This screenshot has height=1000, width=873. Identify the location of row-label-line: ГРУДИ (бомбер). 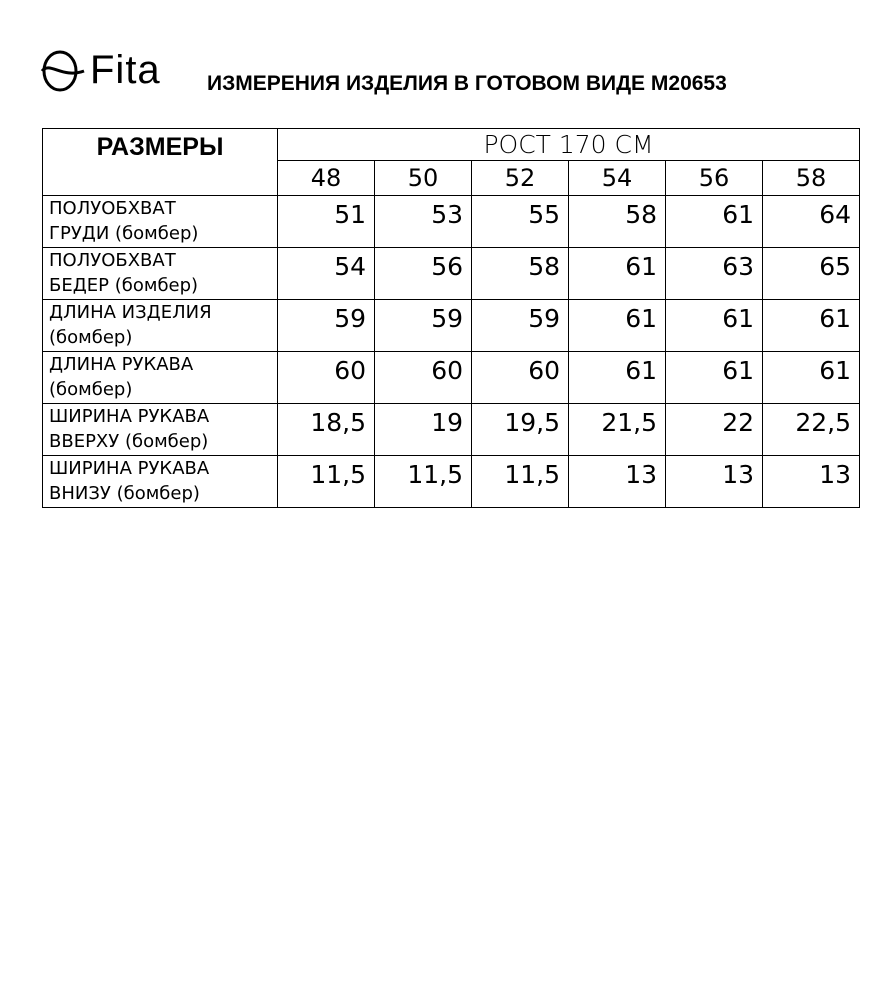
(124, 233).